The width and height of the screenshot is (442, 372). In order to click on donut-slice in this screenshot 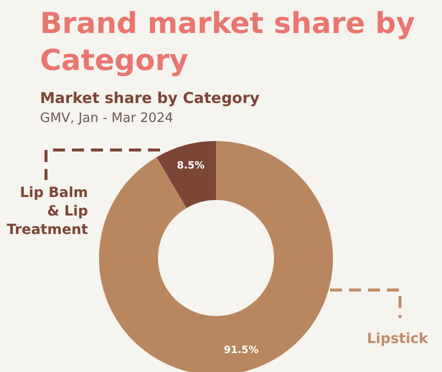, I will do `click(186, 174)`.